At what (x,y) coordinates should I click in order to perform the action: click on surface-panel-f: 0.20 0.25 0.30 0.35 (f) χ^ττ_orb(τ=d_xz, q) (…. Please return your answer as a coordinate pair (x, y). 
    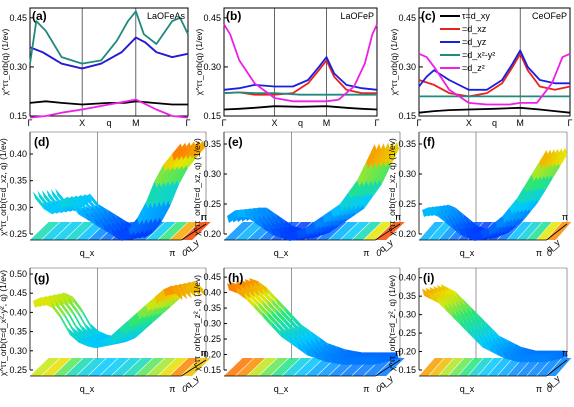
    Looking at the image, I should click on (479, 194).